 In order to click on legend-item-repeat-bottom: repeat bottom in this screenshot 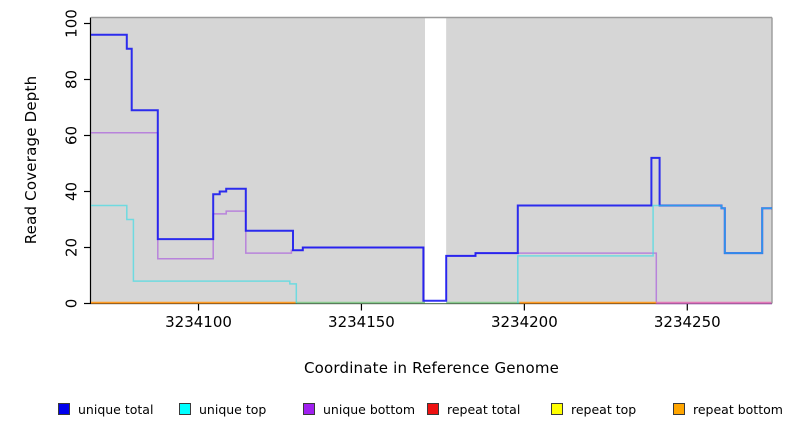, I will do `click(728, 409)`.